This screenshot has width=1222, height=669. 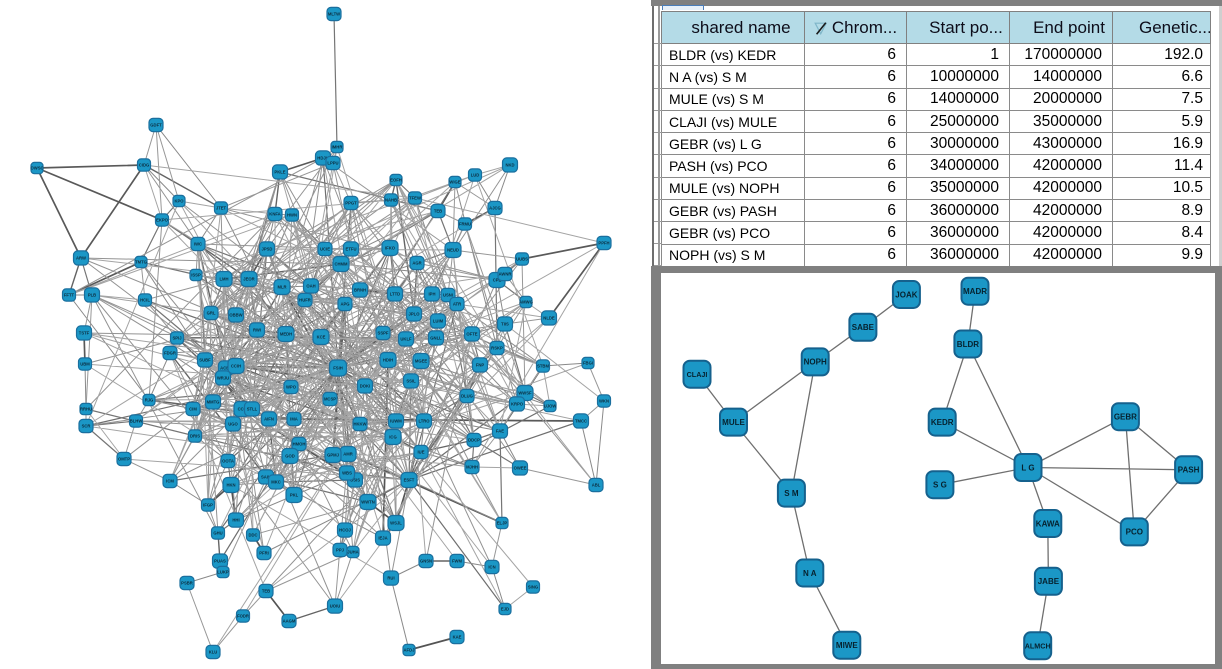 What do you see at coordinates (391, 200) in the screenshot?
I see `svg-text: NAHB` at bounding box center [391, 200].